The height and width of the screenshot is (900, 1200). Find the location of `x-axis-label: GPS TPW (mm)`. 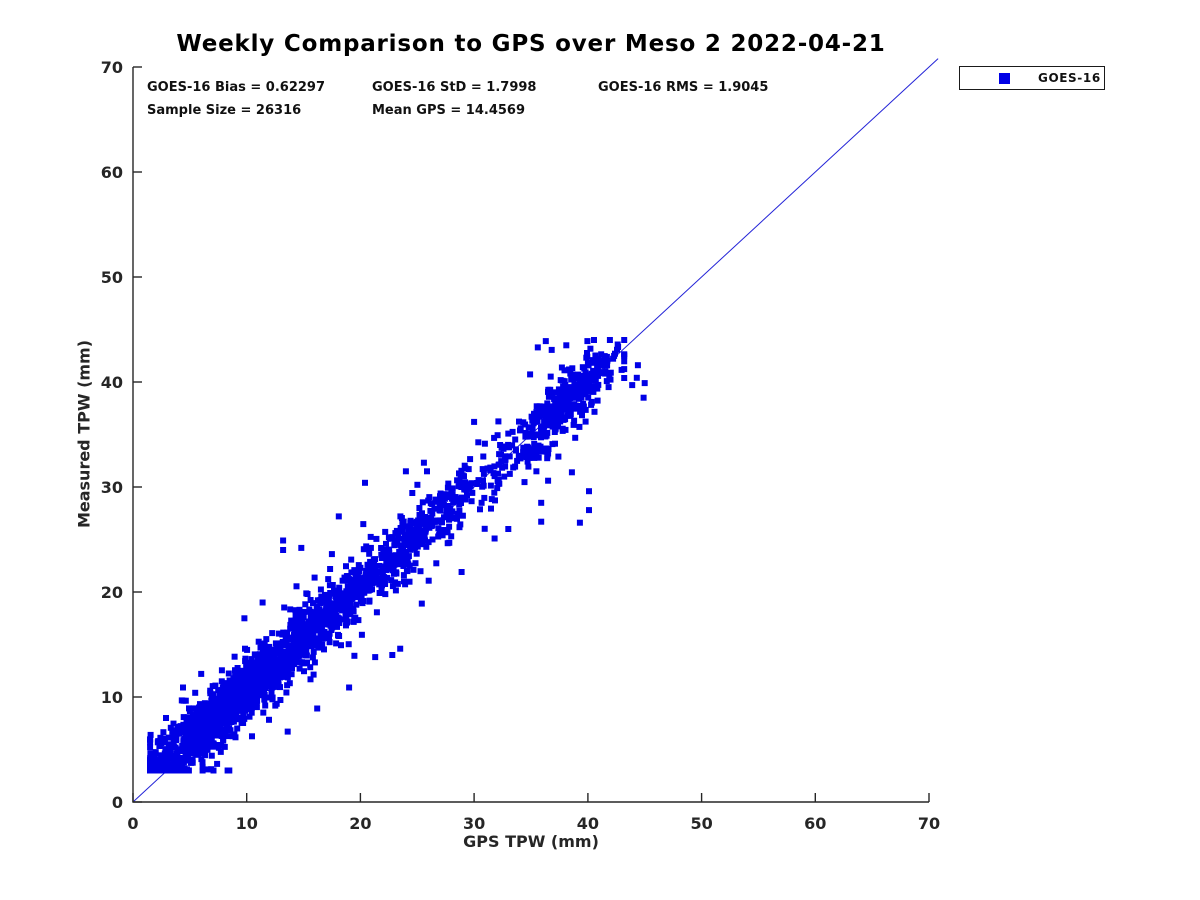

x-axis-label: GPS TPW (mm) is located at coordinates (531, 841).